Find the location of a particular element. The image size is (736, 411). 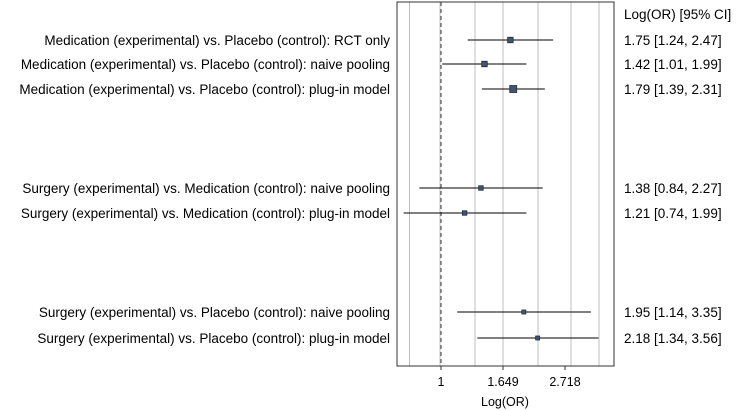

ci-text-5: 1.95 [1.14, 3.35] is located at coordinates (673, 312).